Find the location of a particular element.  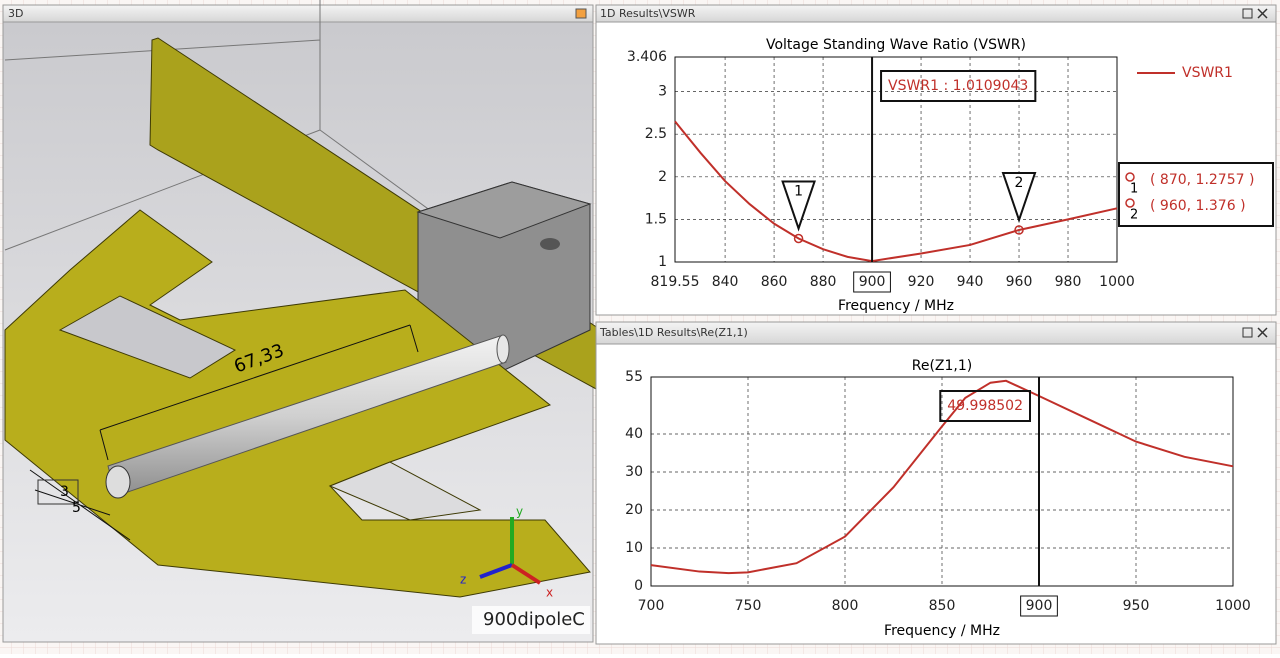

x-tick-label: 950 is located at coordinates (1136, 606).